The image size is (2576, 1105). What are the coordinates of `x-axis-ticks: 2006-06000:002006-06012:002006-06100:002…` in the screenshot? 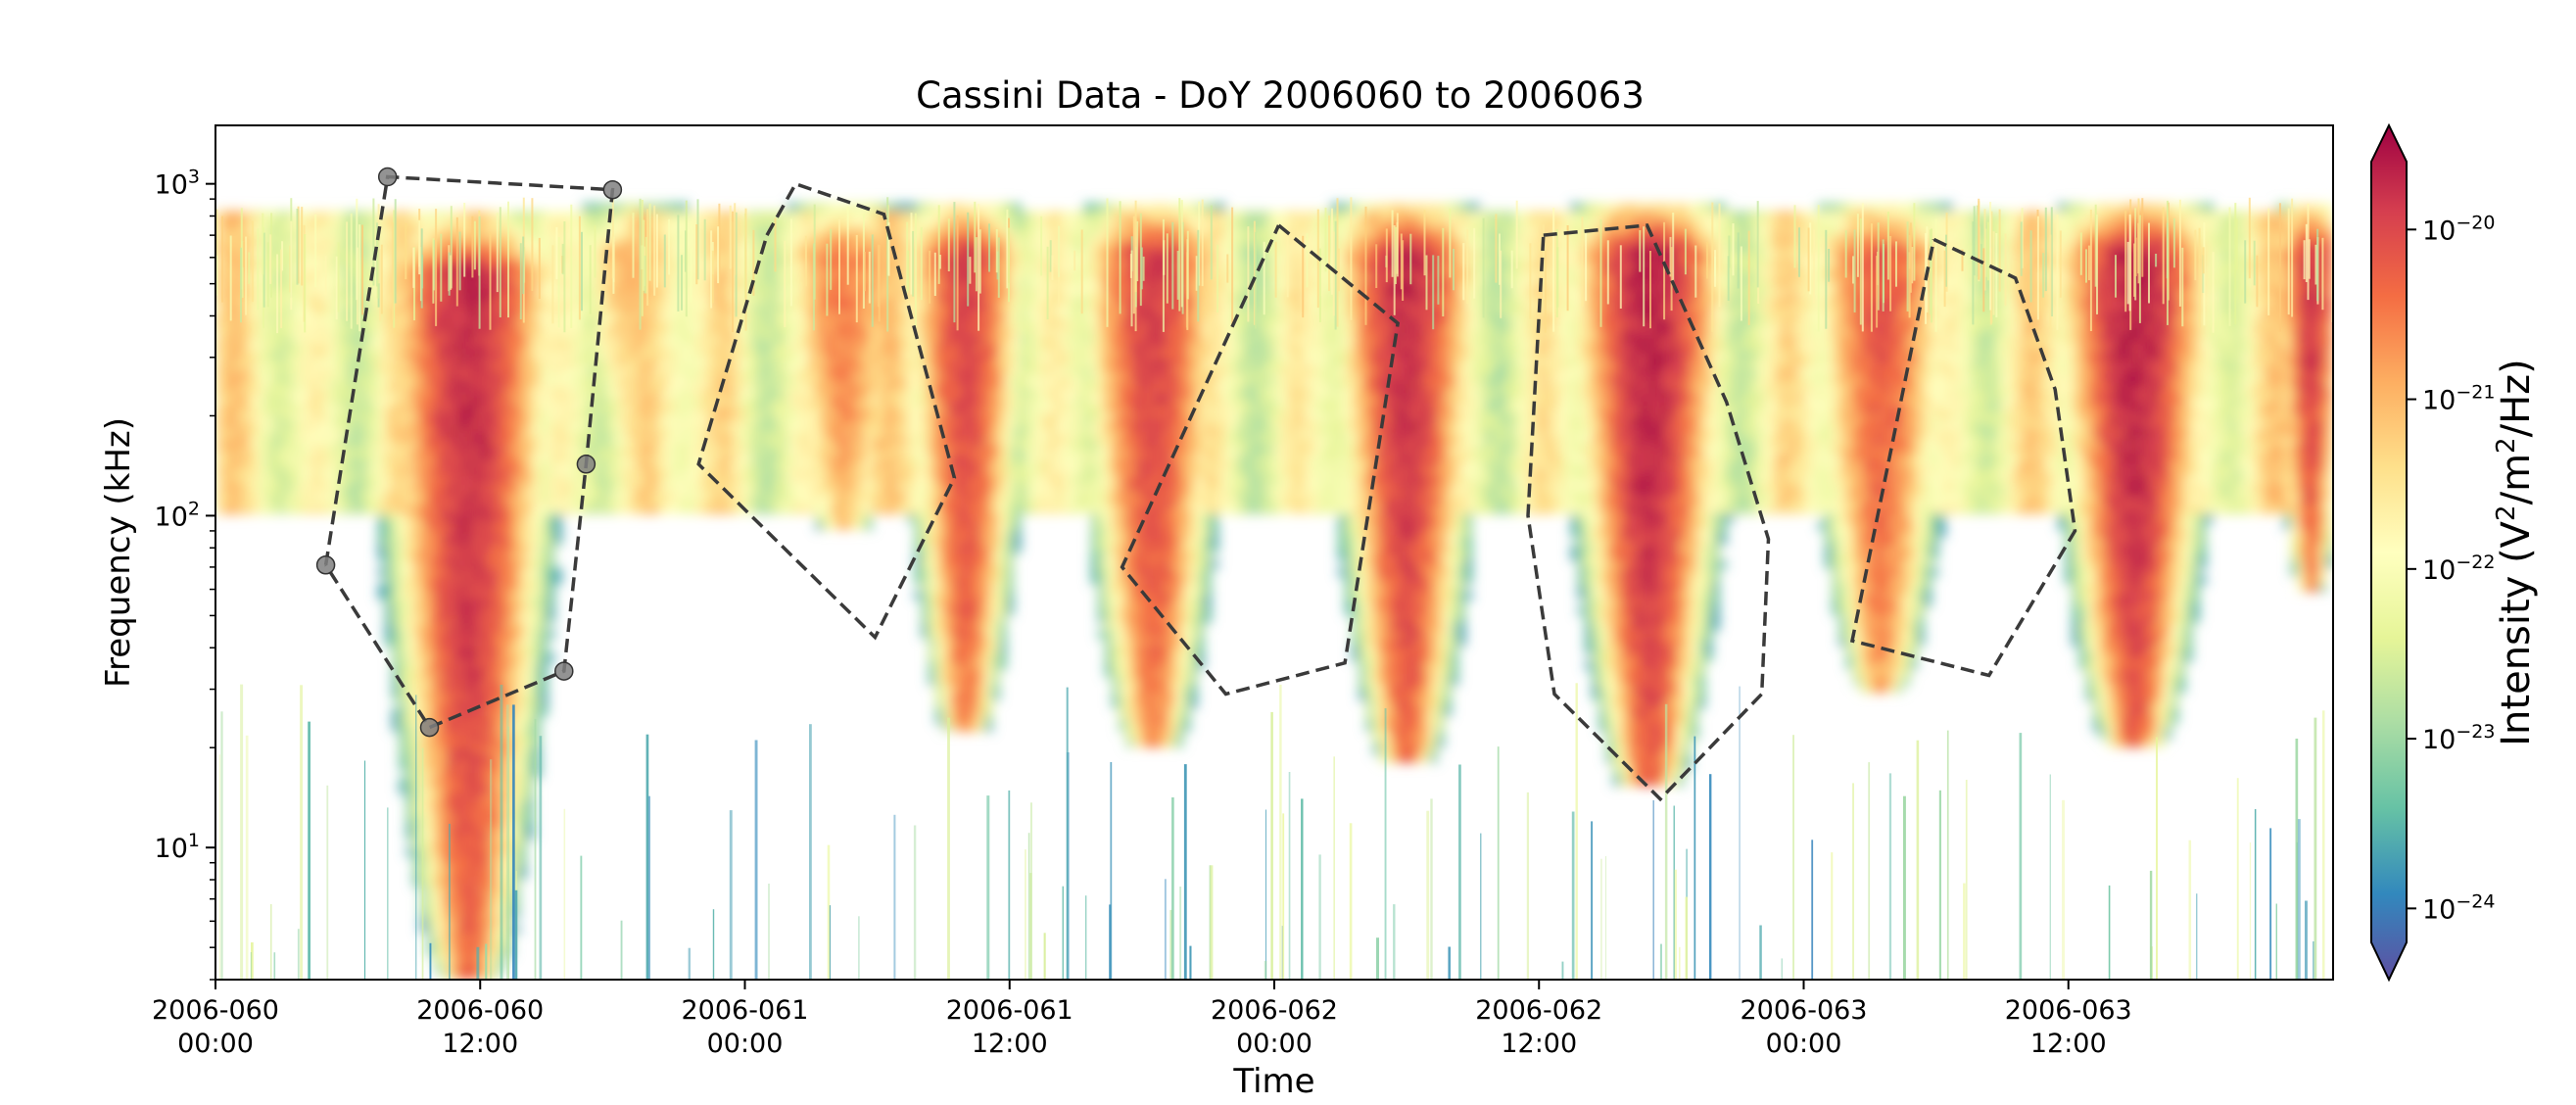 It's located at (1142, 1019).